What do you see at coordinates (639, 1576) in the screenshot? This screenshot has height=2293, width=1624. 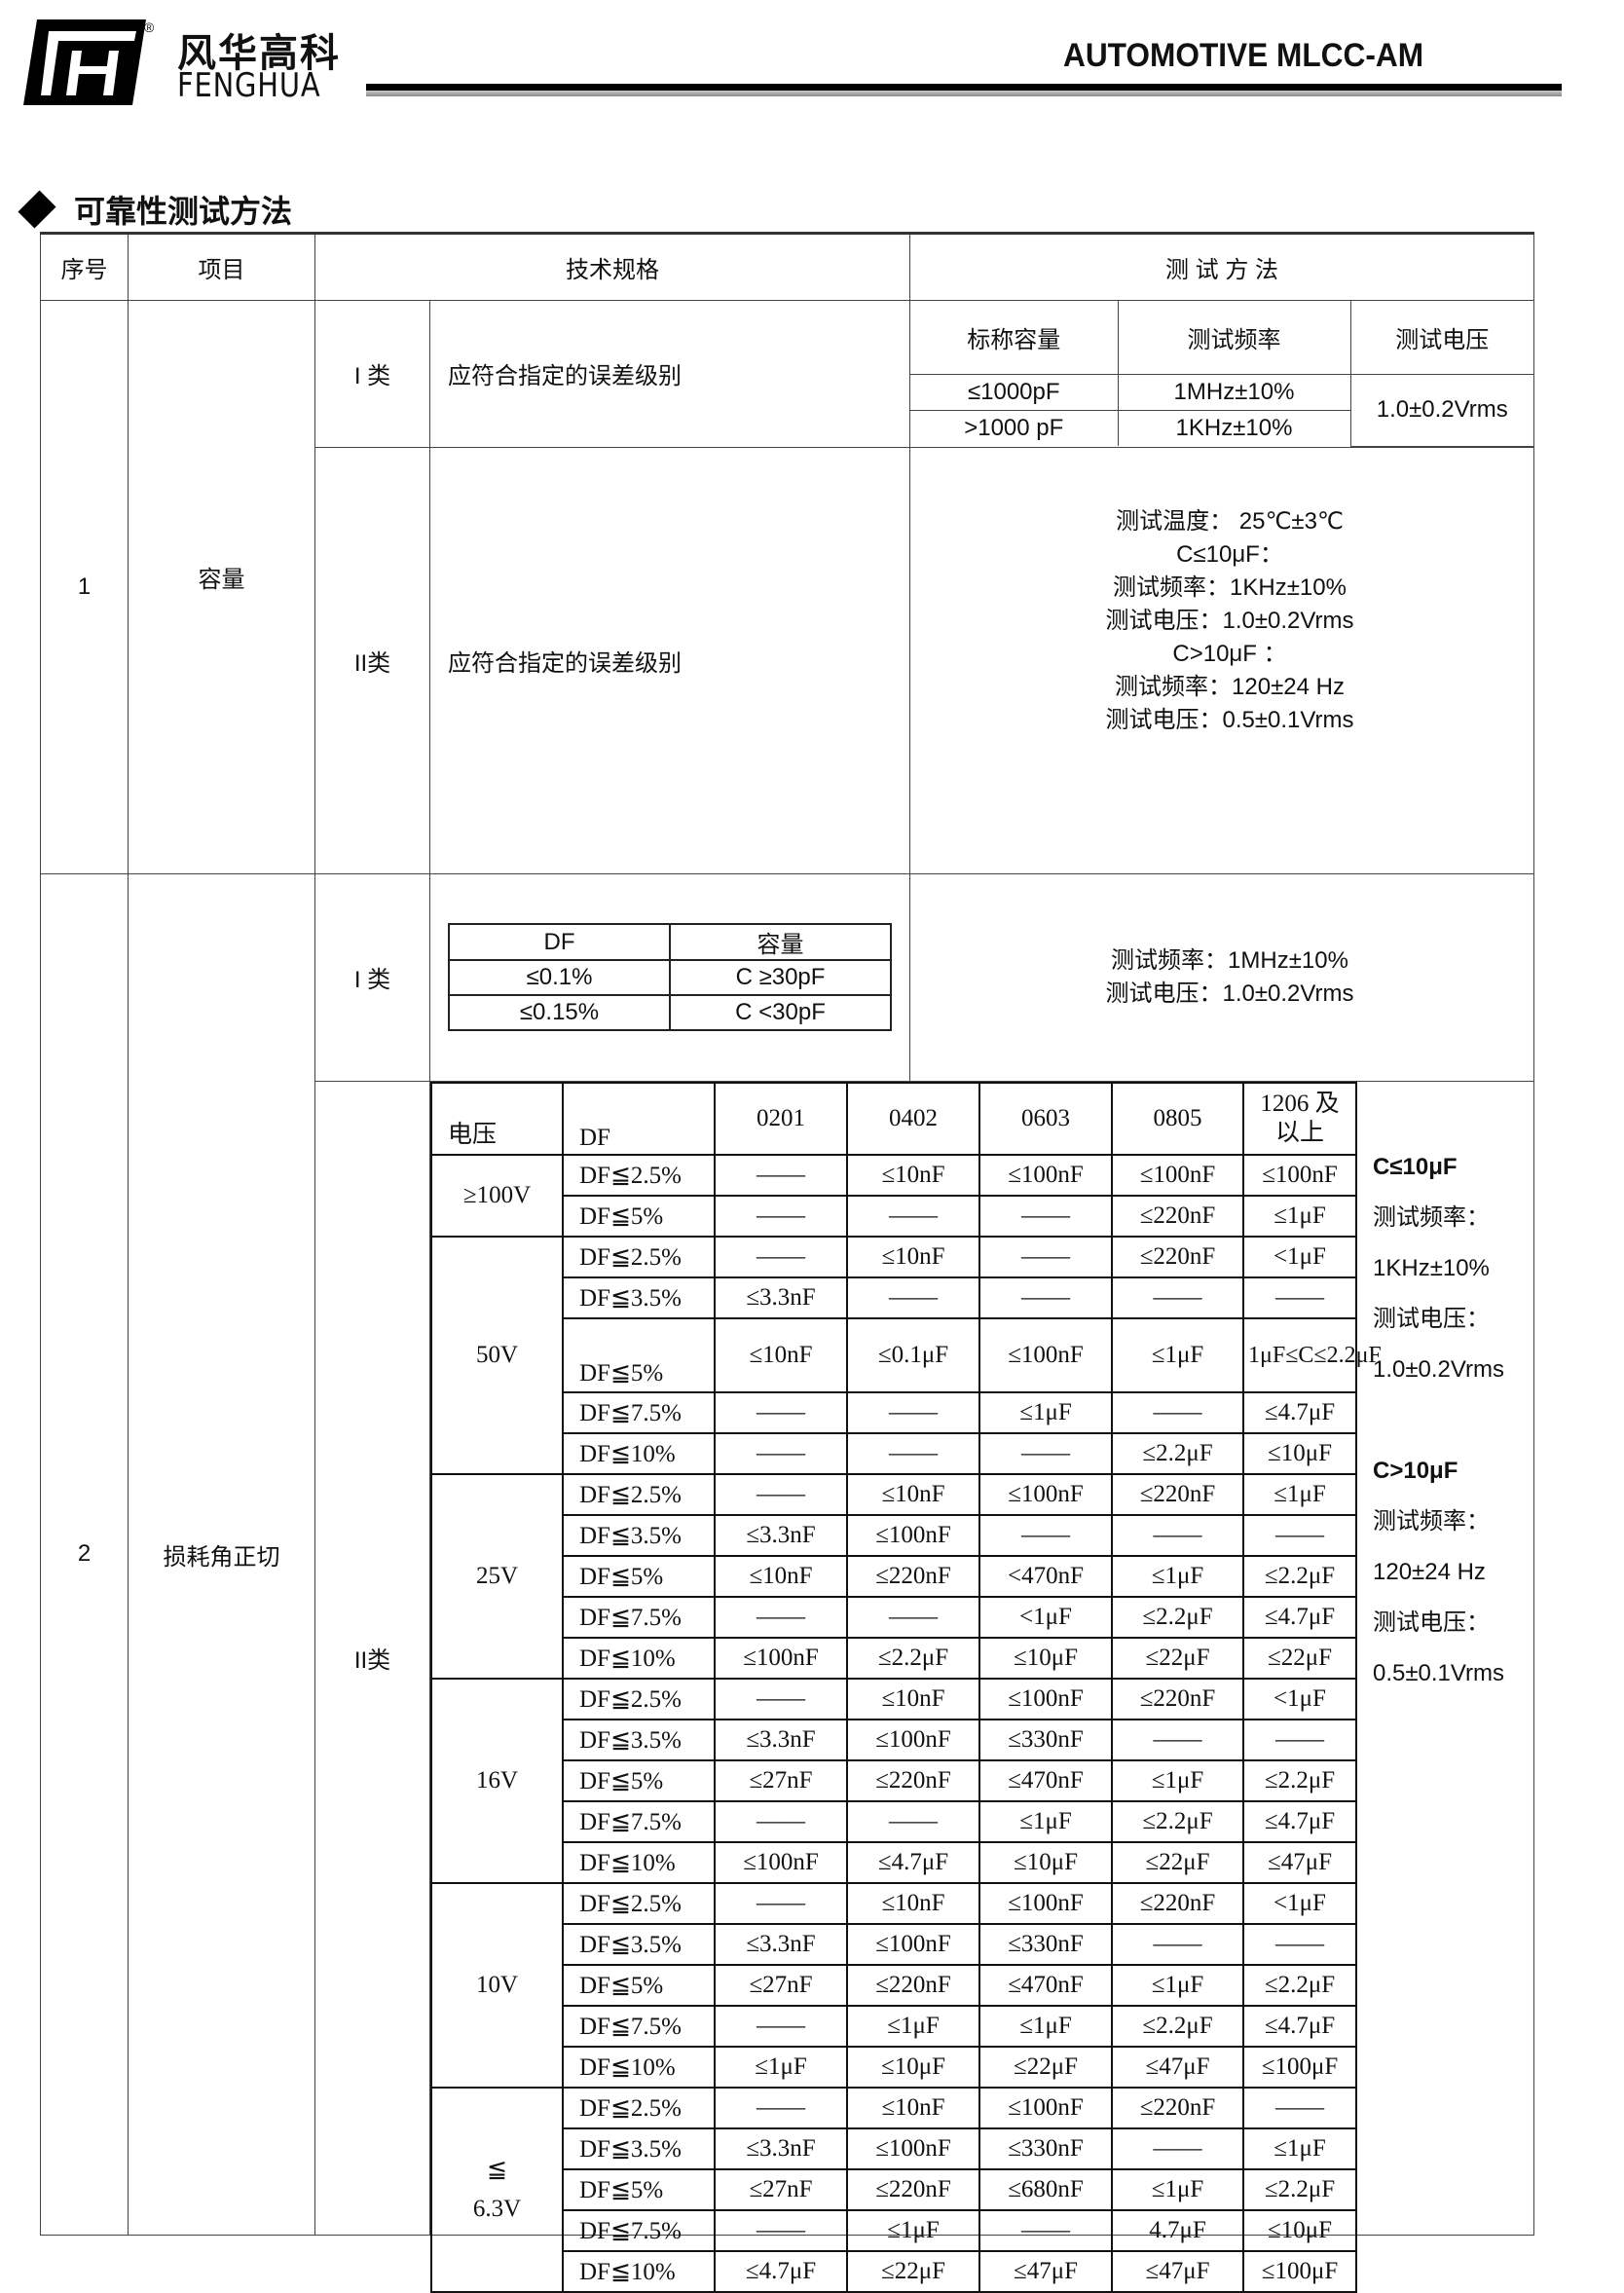 I see `df-condition: DF≦5%` at bounding box center [639, 1576].